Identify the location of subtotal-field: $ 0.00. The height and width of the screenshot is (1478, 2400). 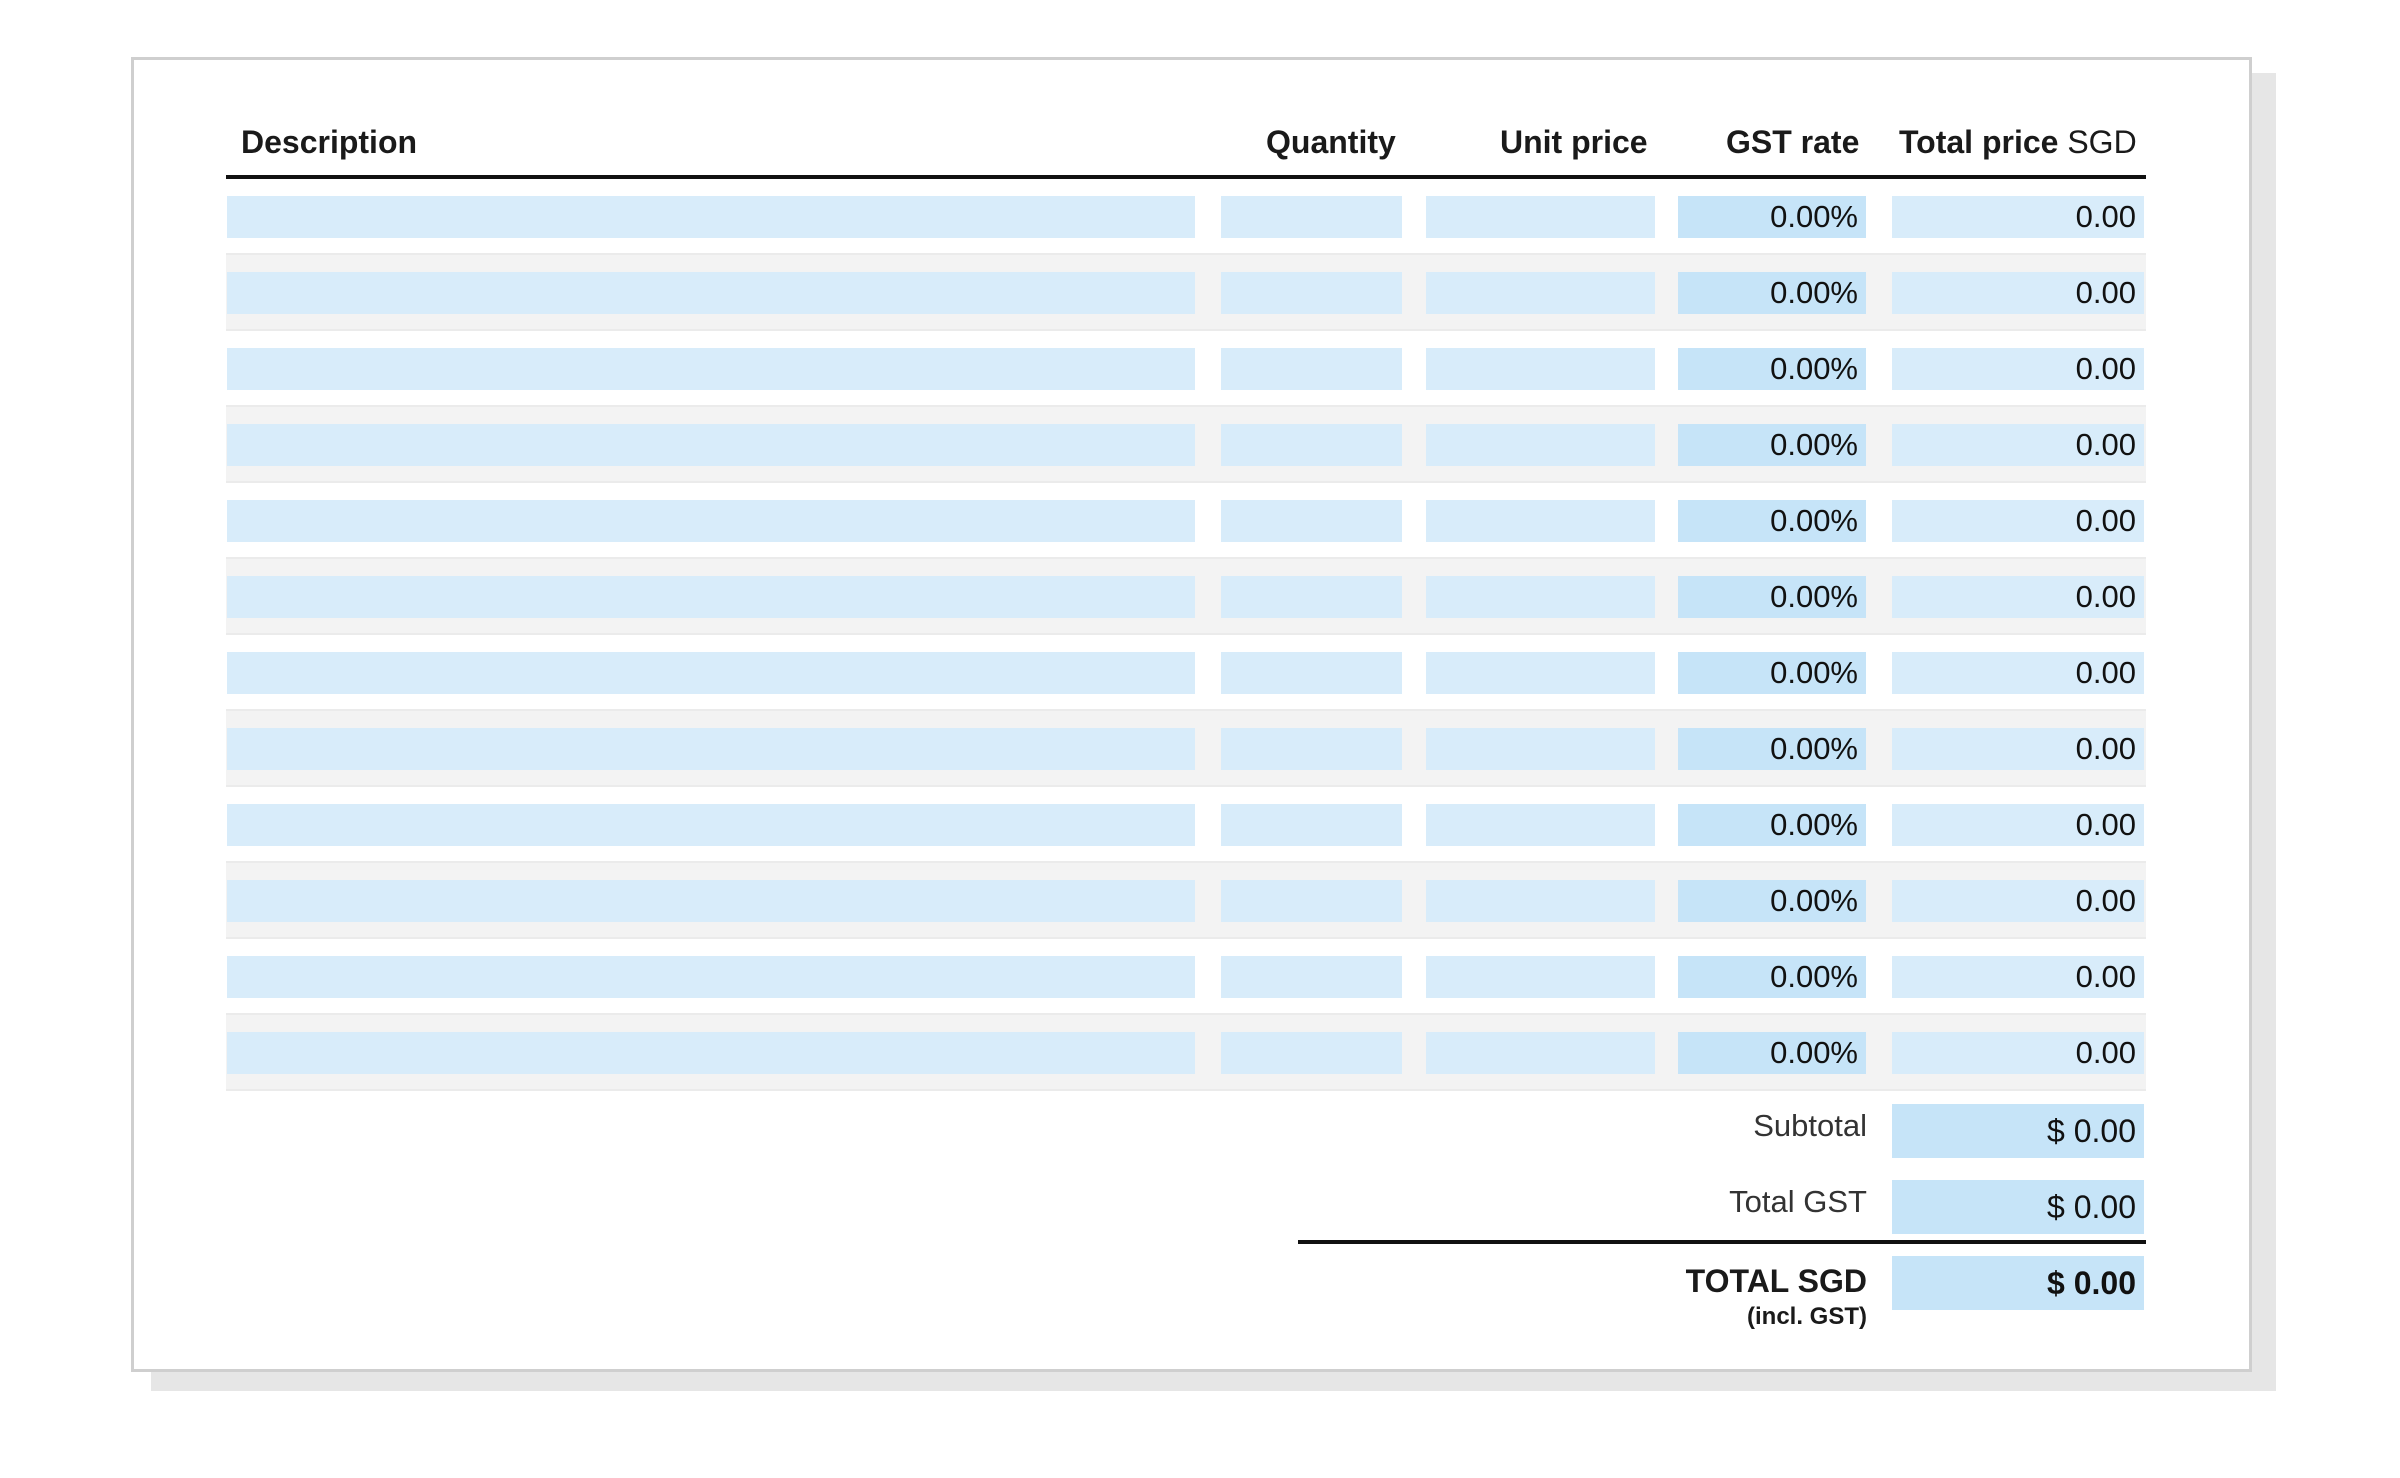
(2018, 1131).